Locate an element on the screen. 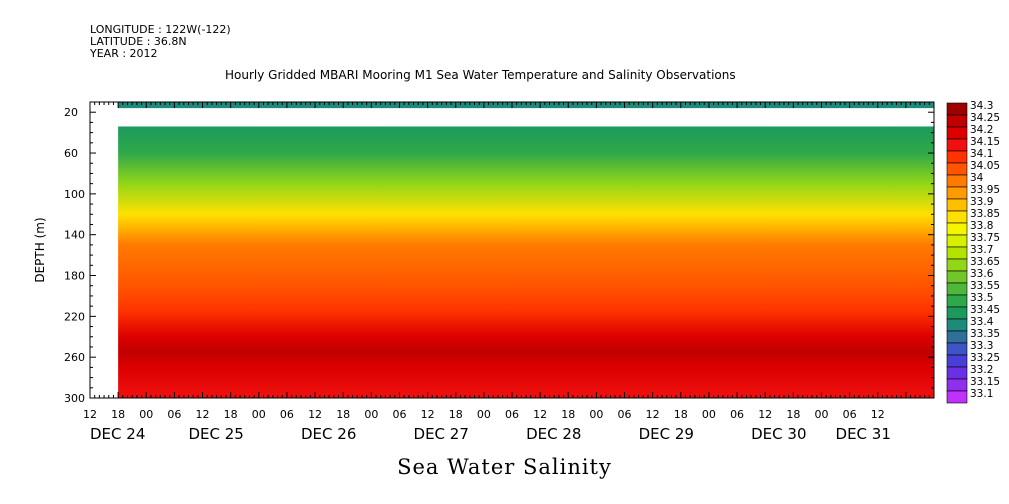 Image resolution: width=1009 pixels, height=504 pixels. colorbar-label: 34.2 is located at coordinates (981, 130).